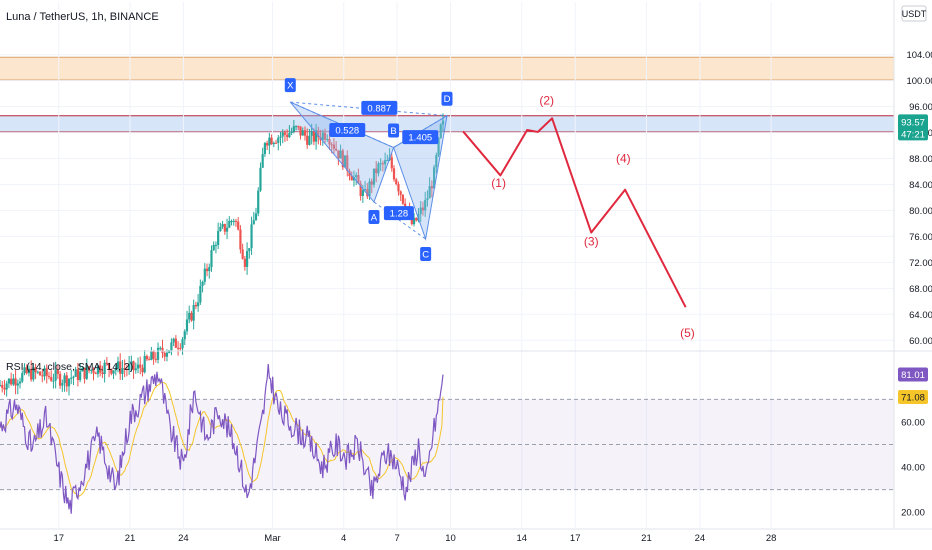 This screenshot has width=932, height=550. What do you see at coordinates (343, 538) in the screenshot?
I see `time-tick-label: 4` at bounding box center [343, 538].